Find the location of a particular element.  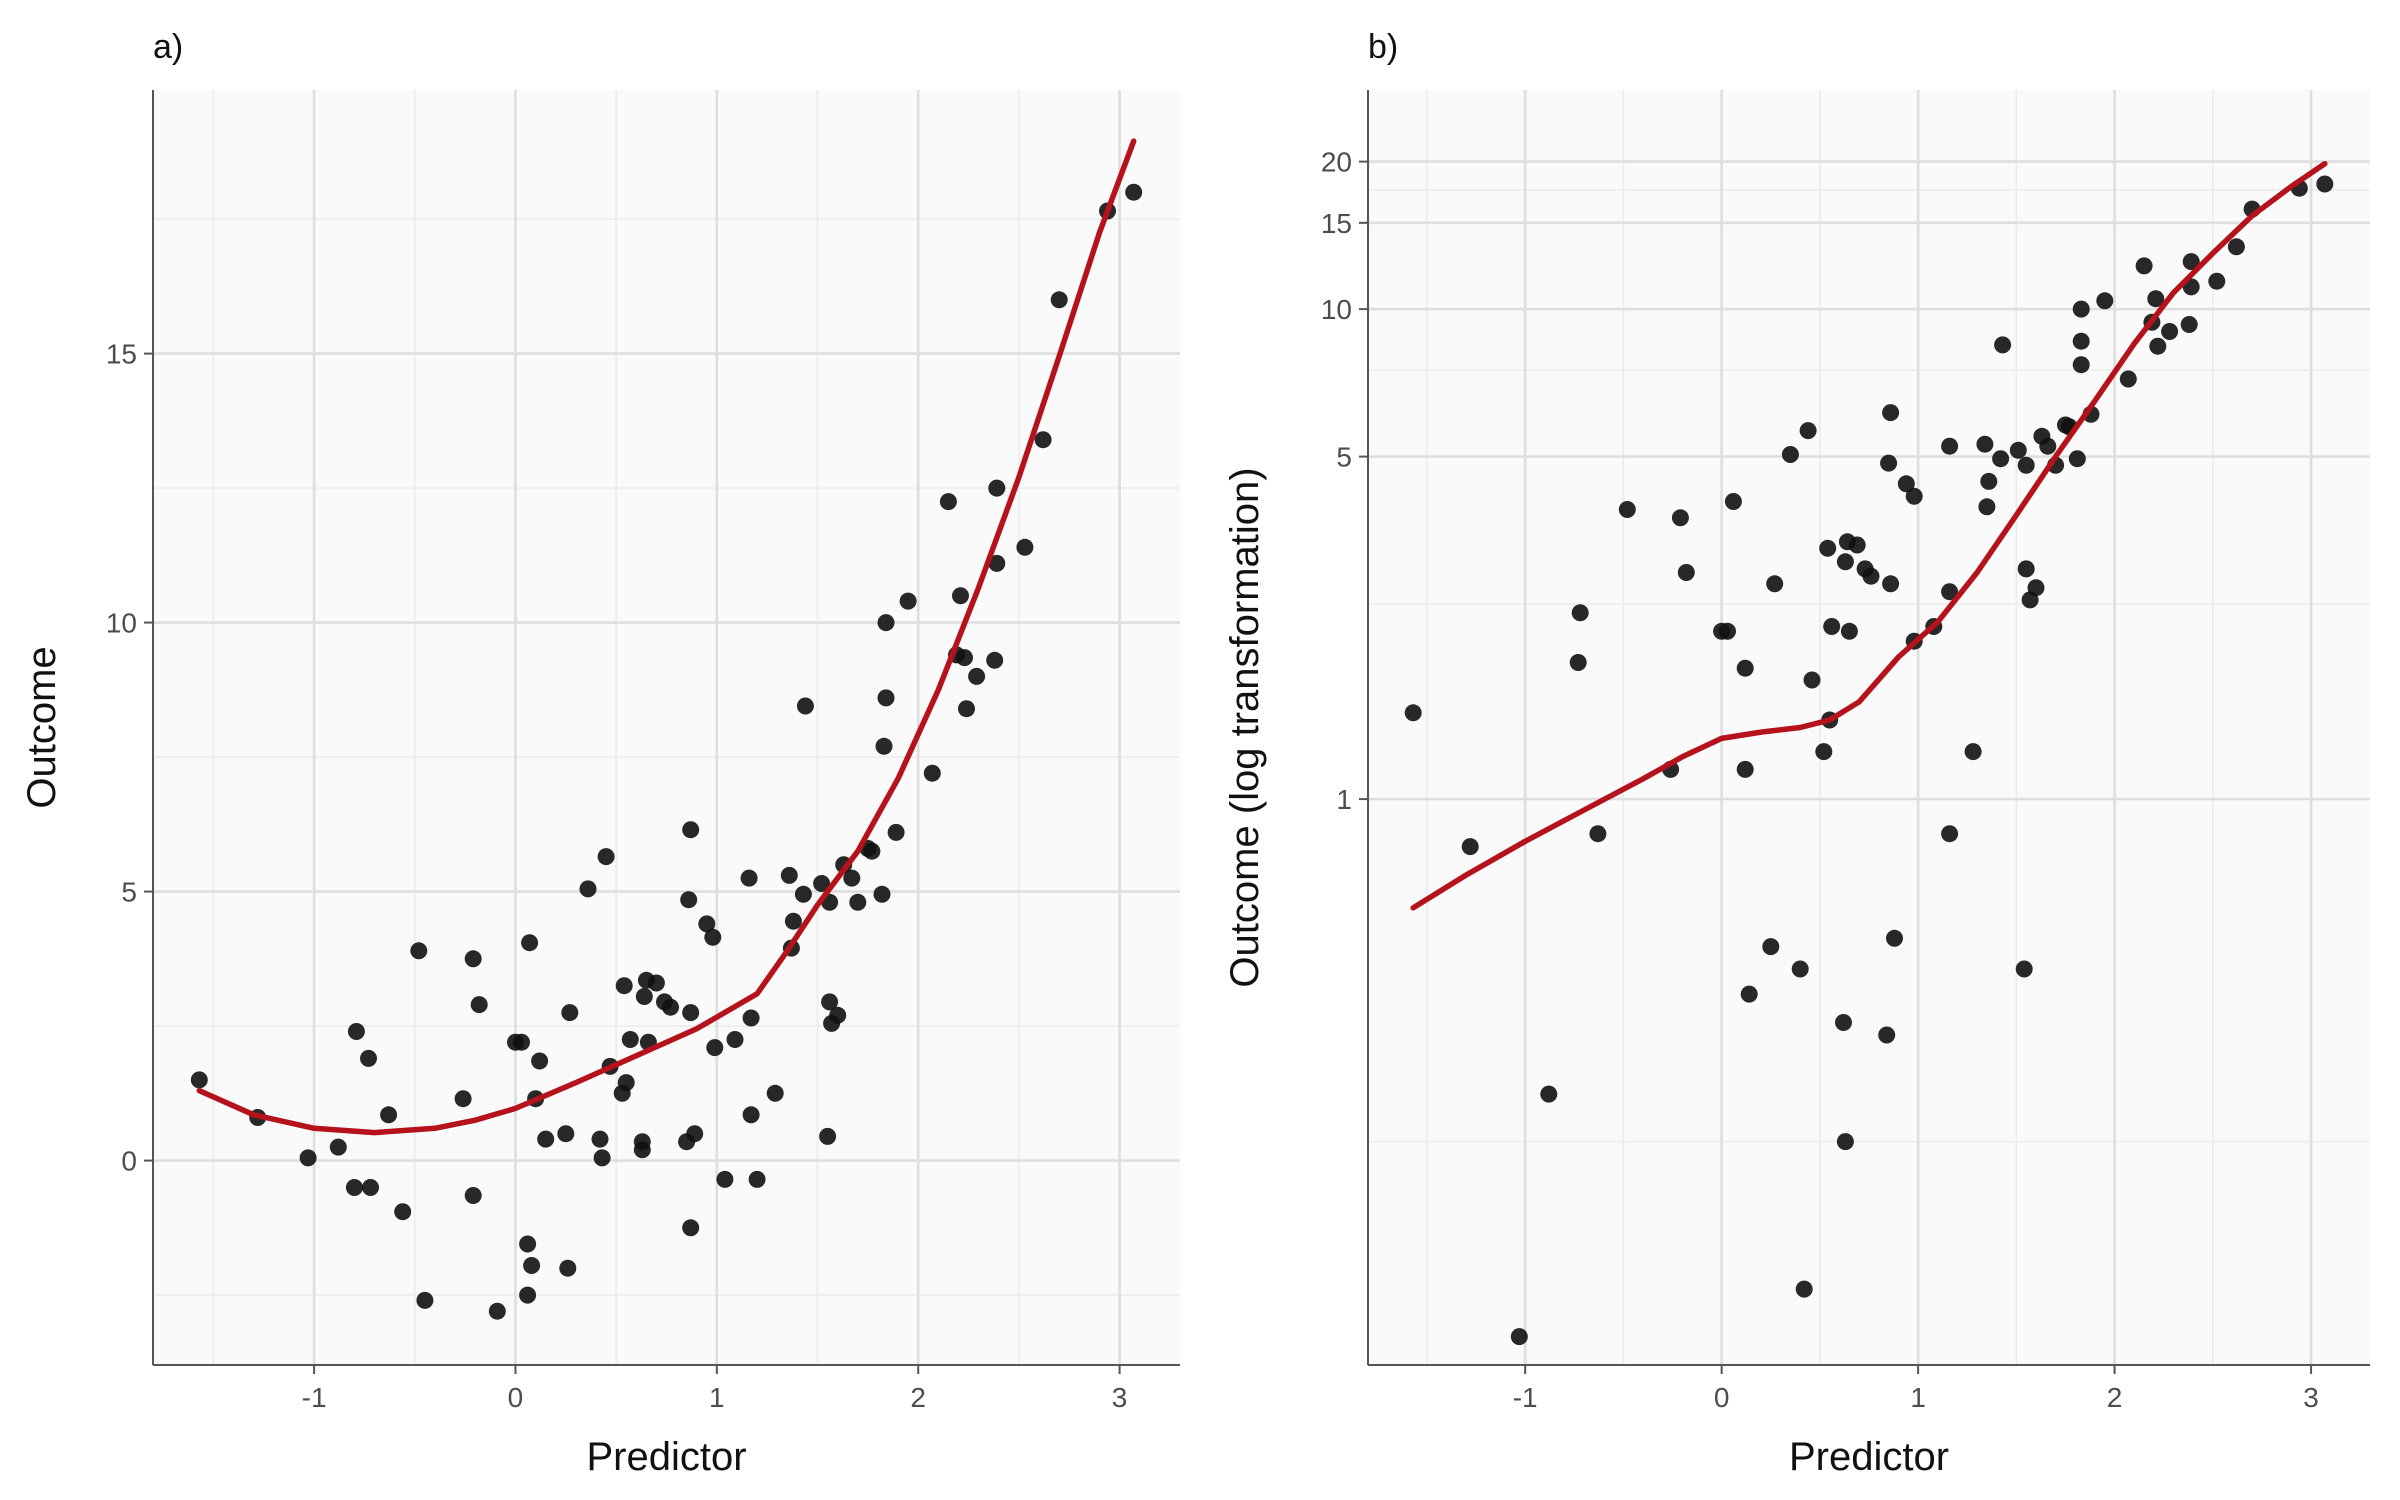

x-tick-label: 3 is located at coordinates (1120, 1397).